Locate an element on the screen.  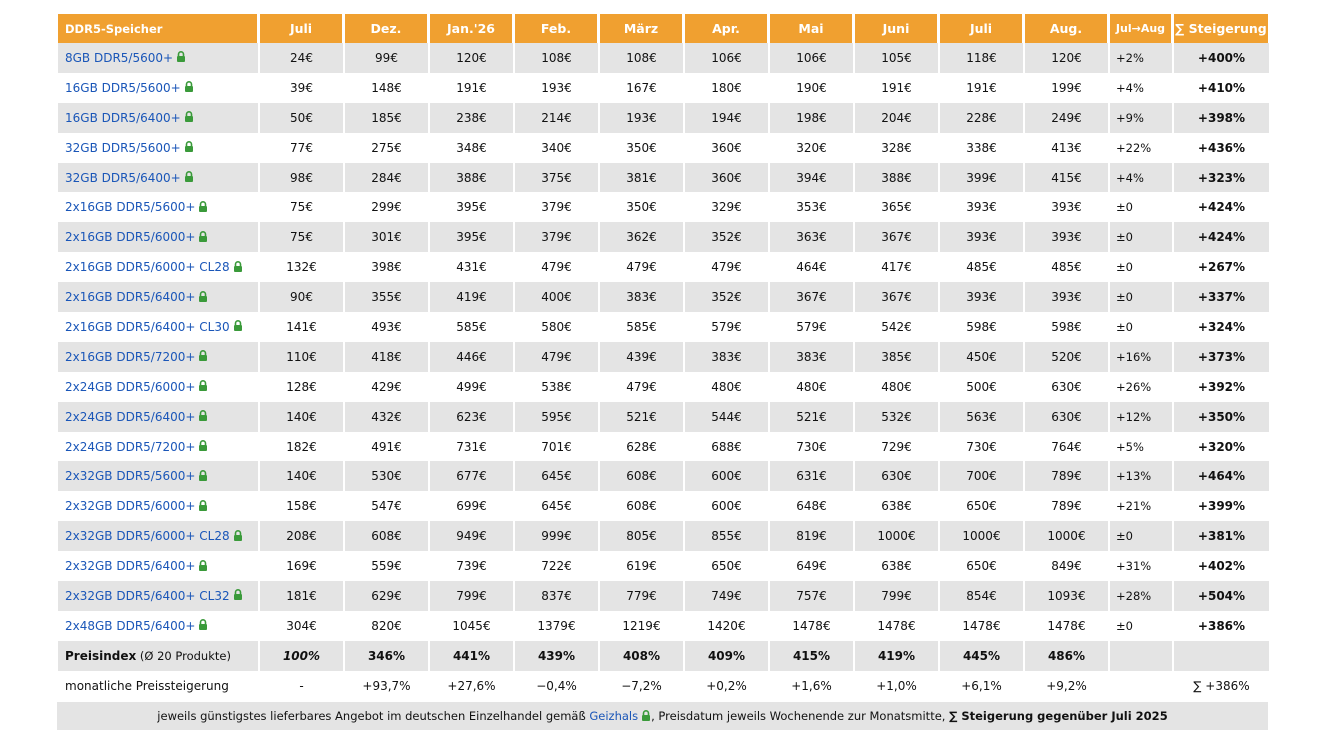
product-link: 8GB DDR5/5600+ is located at coordinates (119, 57).